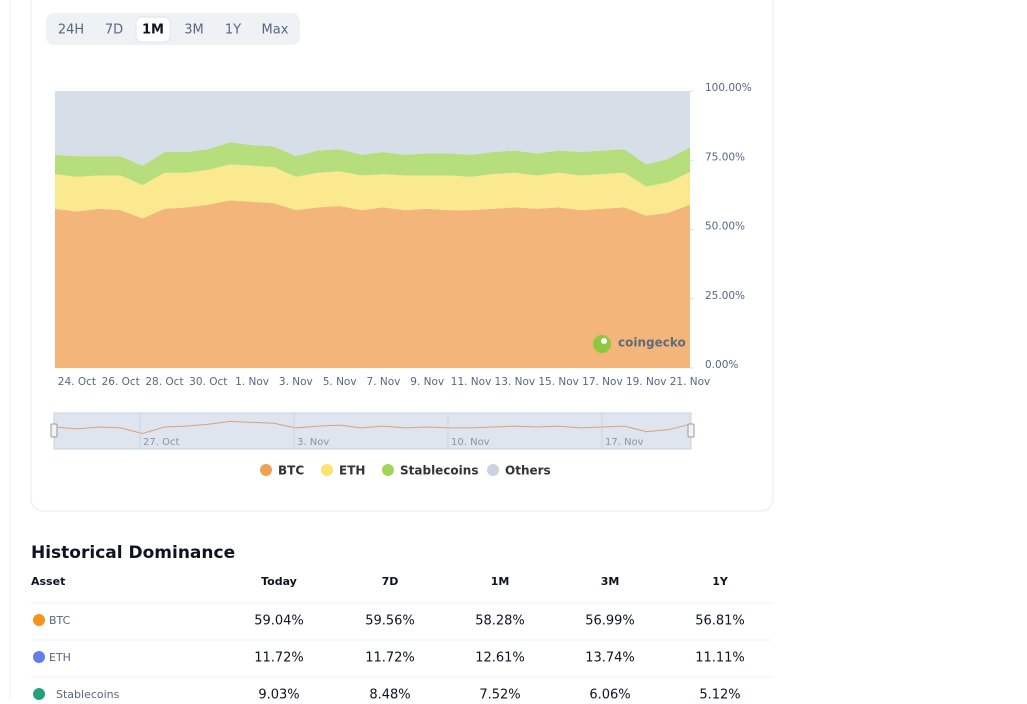 Image resolution: width=1027 pixels, height=704 pixels. Describe the element at coordinates (161, 442) in the screenshot. I see `navigator-label: 27. Oct` at that location.